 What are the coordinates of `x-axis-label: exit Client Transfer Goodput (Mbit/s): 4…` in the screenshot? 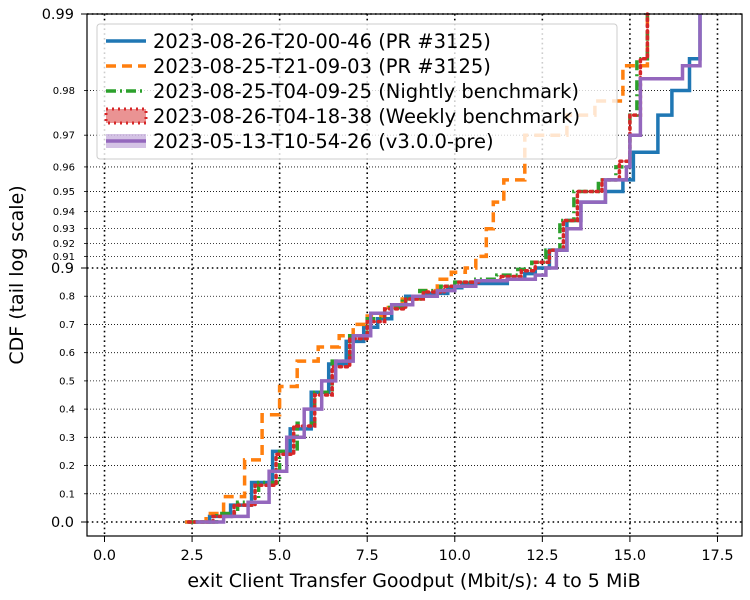 It's located at (413, 581).